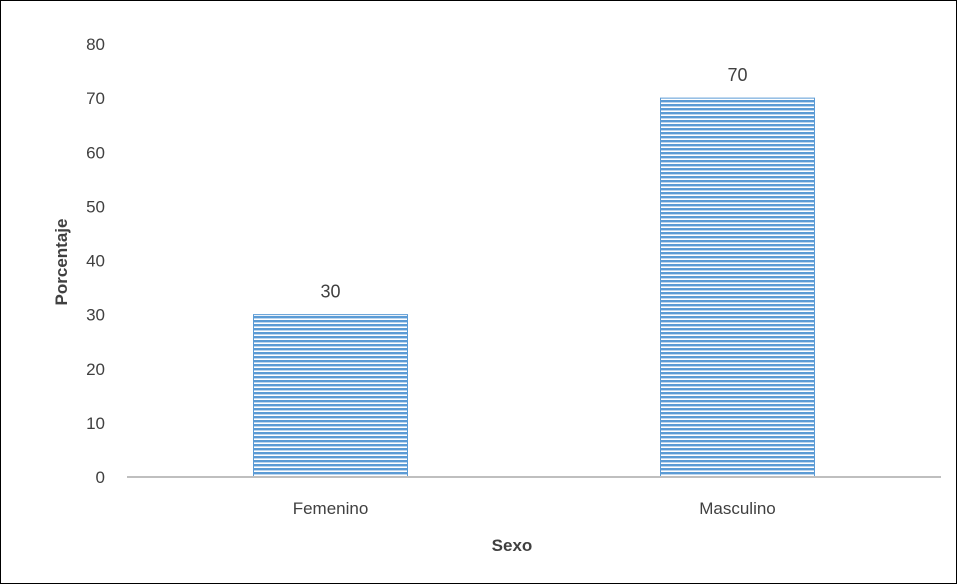 The height and width of the screenshot is (584, 957). What do you see at coordinates (95, 315) in the screenshot?
I see `y-tick-label: 30` at bounding box center [95, 315].